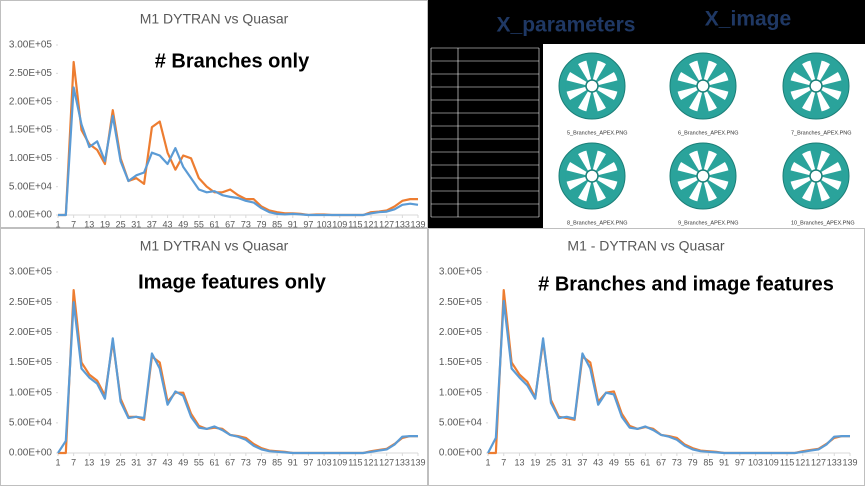 This screenshot has width=865, height=486. Describe the element at coordinates (724, 462) in the screenshot. I see `x-tick-label: 91` at that location.